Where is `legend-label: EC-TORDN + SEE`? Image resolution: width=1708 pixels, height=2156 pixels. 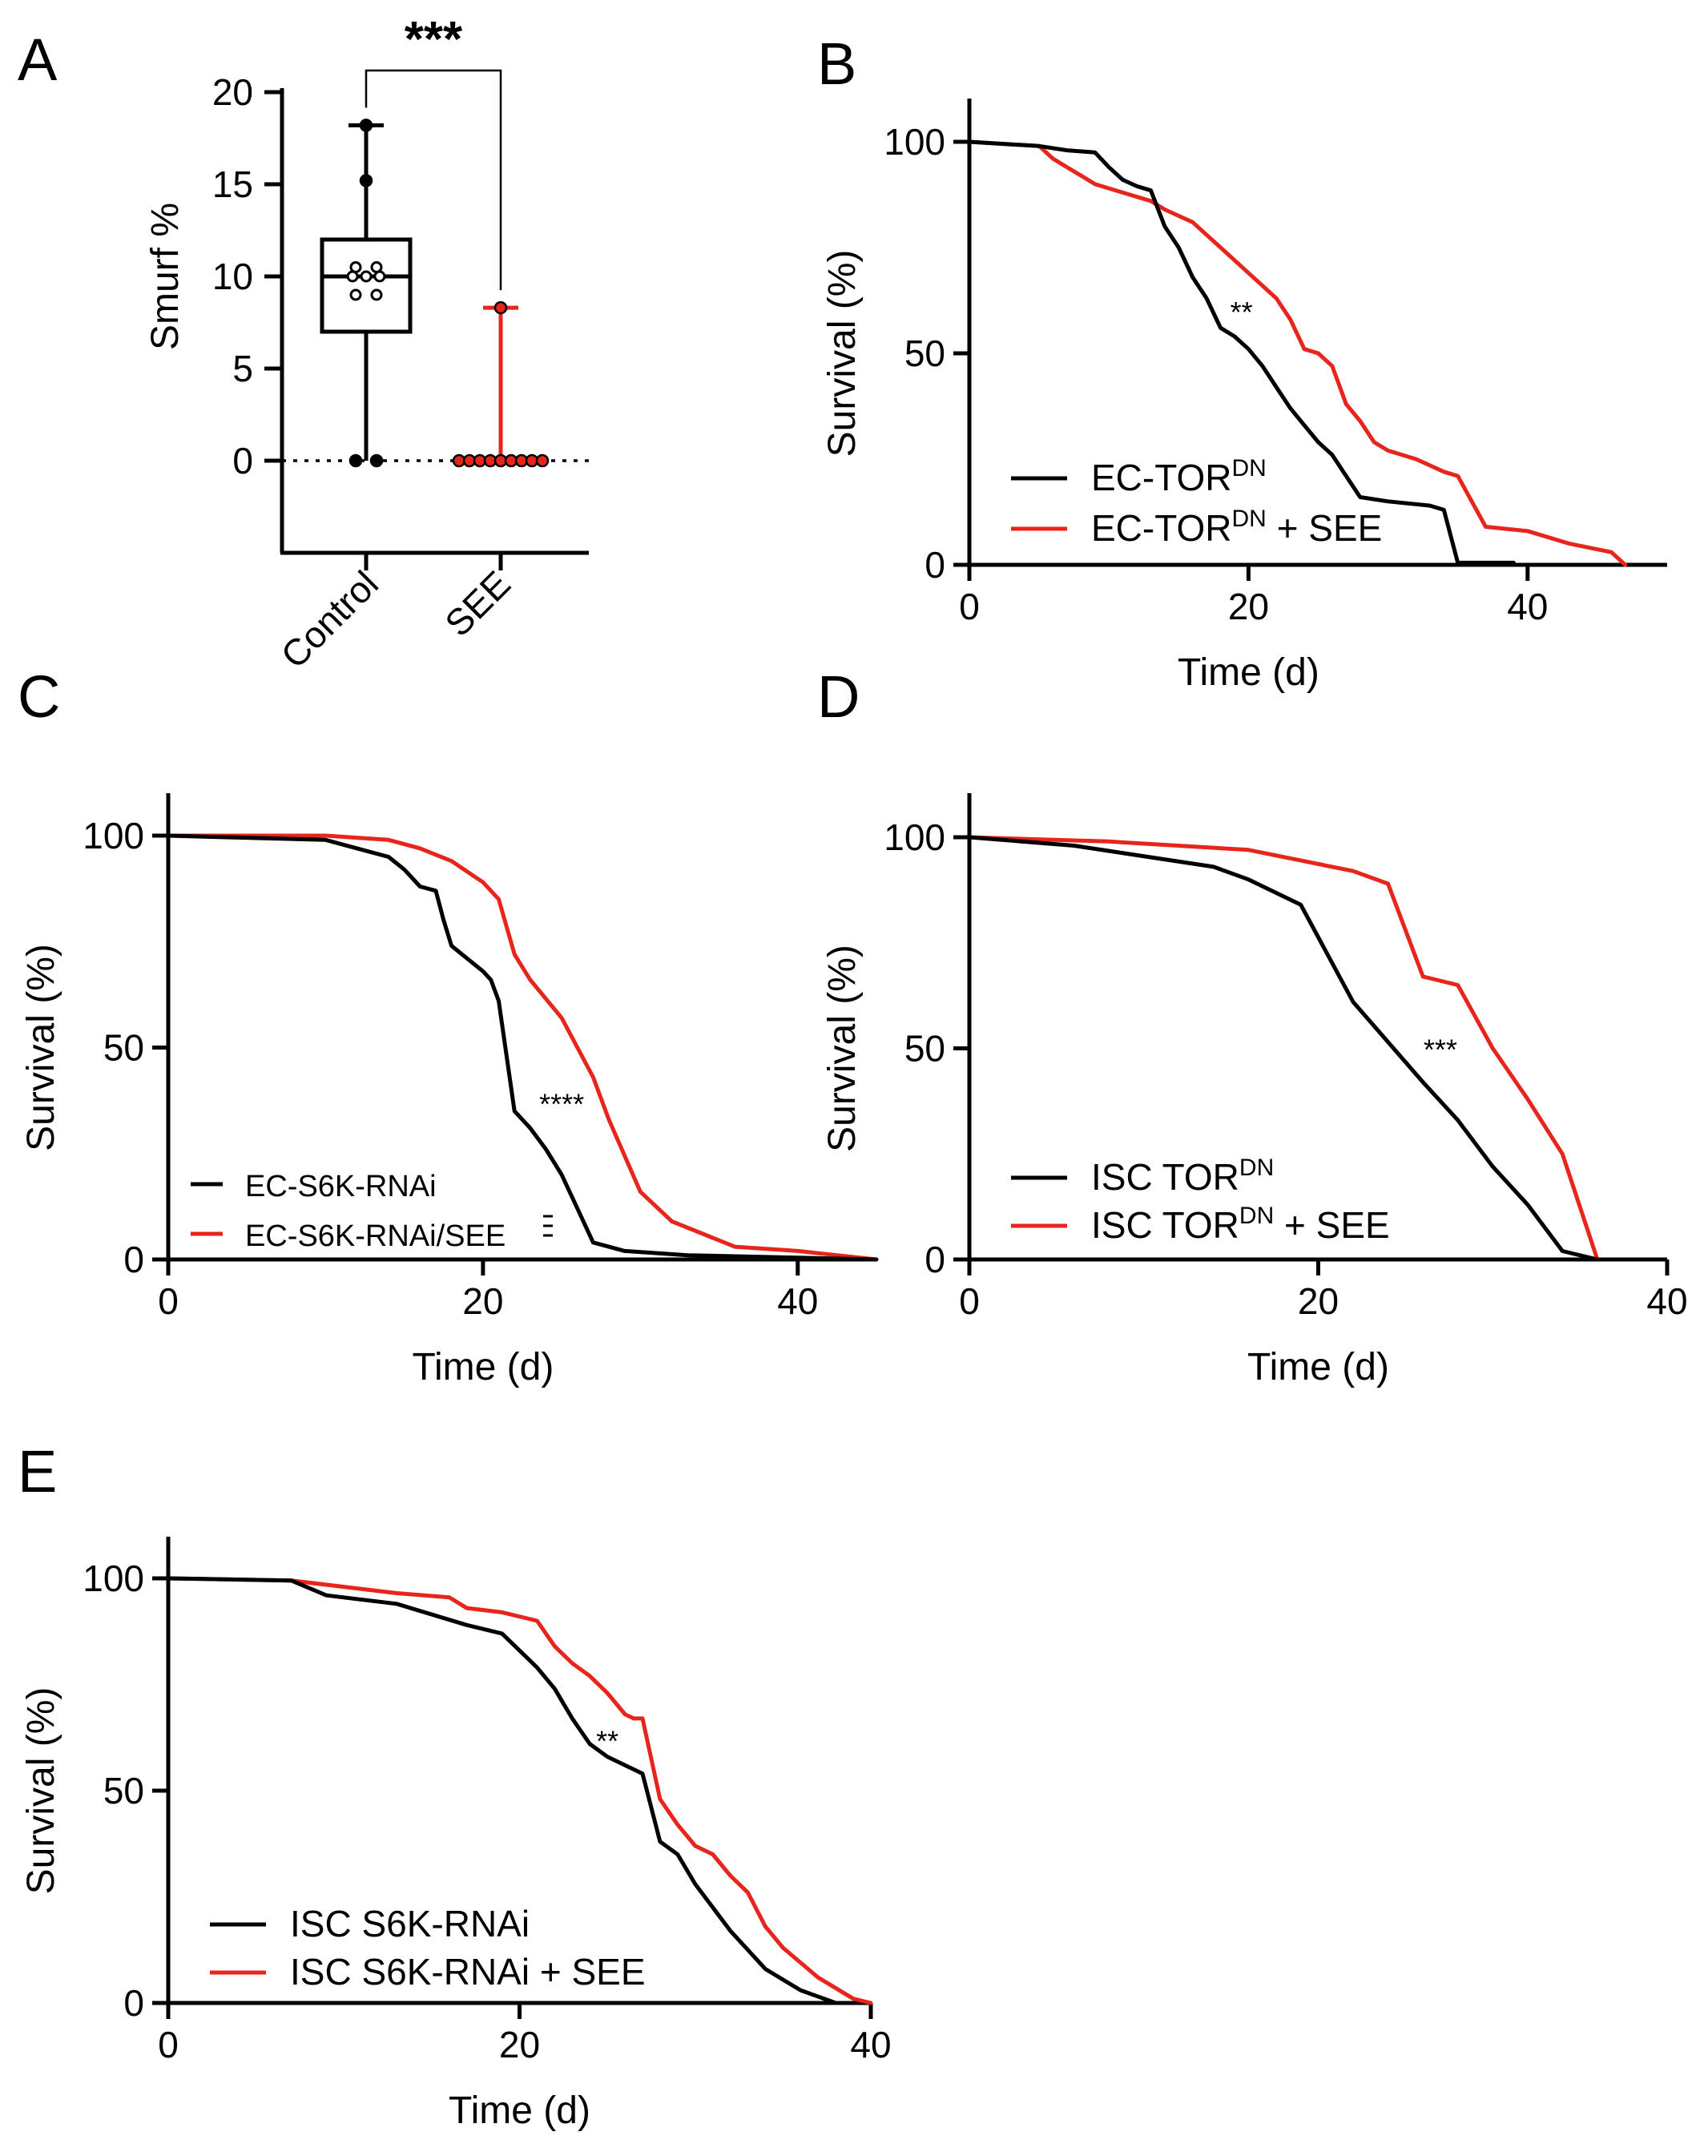
legend-label: EC-TORDN + SEE is located at coordinates (1237, 527).